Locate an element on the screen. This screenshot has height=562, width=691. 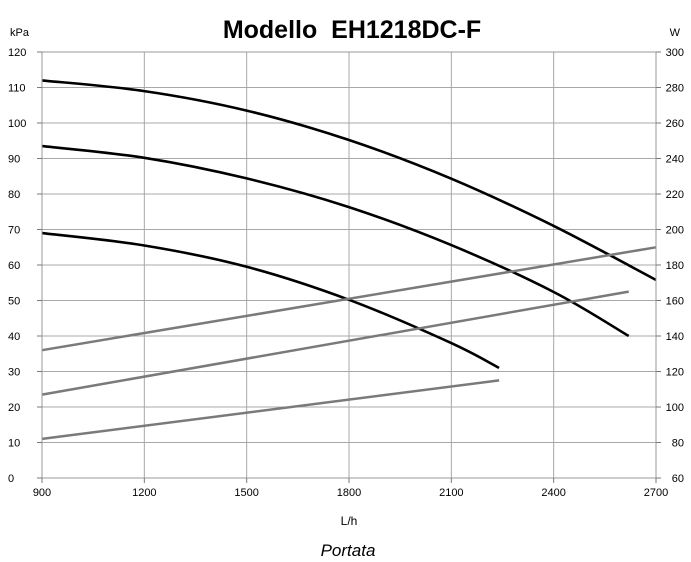
y-right-tick-label: 160 is located at coordinates (675, 302).